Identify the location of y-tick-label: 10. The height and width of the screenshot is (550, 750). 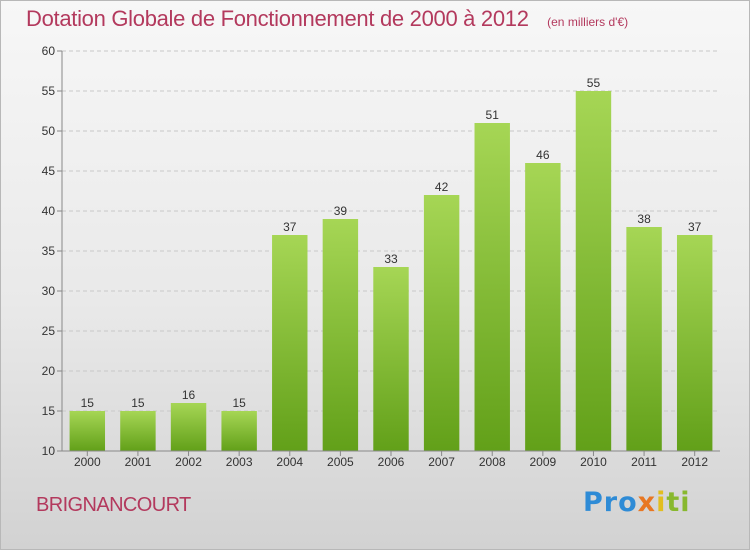
(49, 451).